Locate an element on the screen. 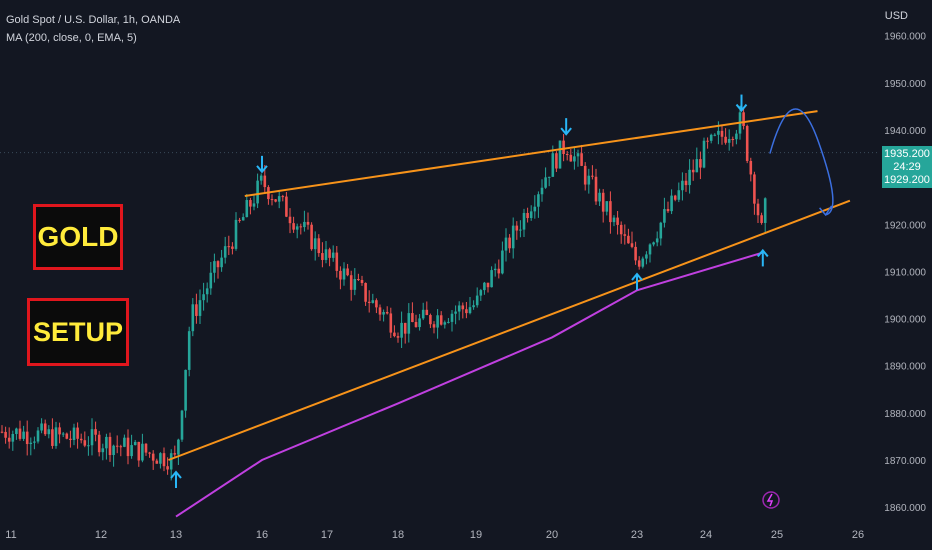  y-tick-label: 1880.000 is located at coordinates (905, 414).